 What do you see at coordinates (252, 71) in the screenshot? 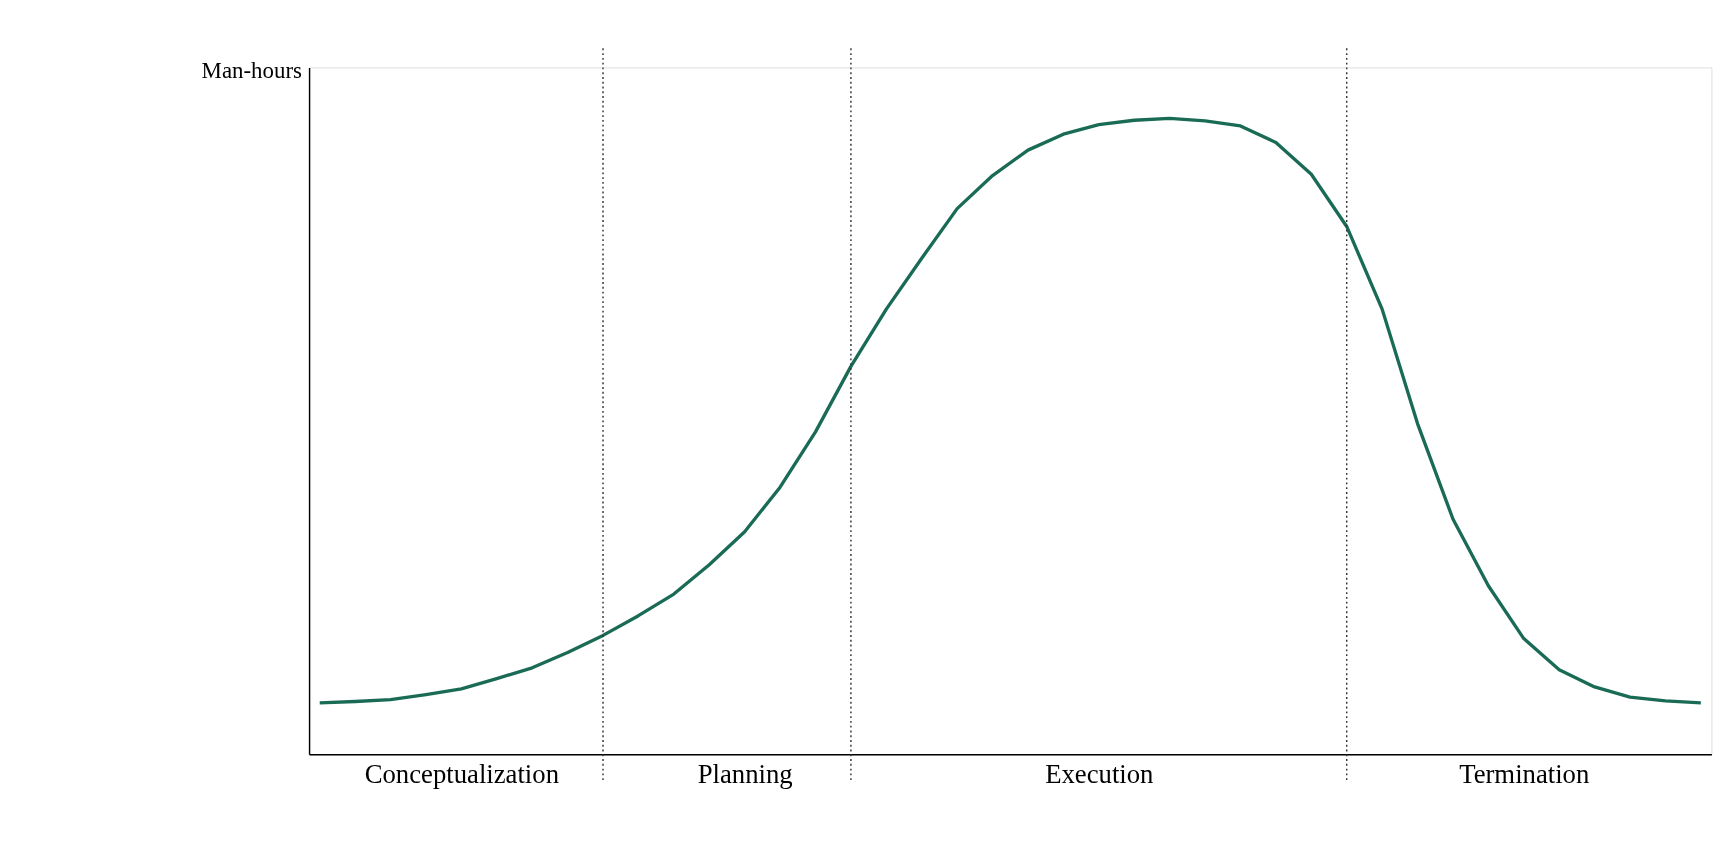
I see `y-axis-title: Man-hours` at bounding box center [252, 71].